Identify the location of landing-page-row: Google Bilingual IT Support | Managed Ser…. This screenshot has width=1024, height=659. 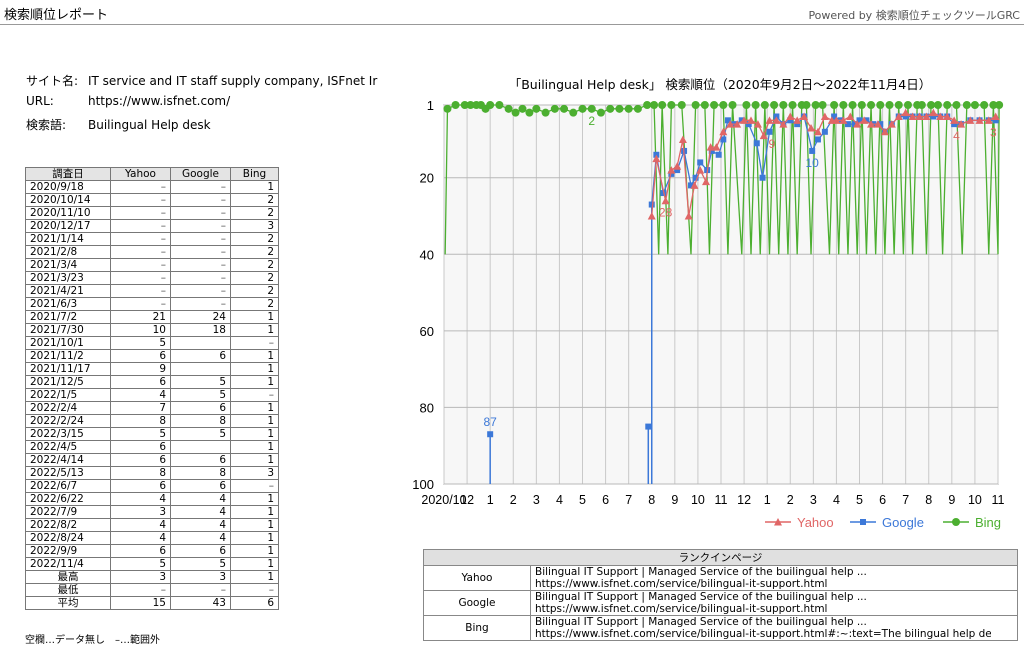
(720, 603).